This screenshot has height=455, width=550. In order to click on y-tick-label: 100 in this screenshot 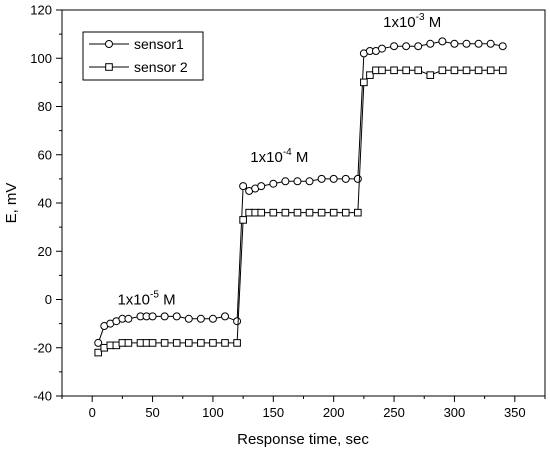, I will do `click(41, 58)`.